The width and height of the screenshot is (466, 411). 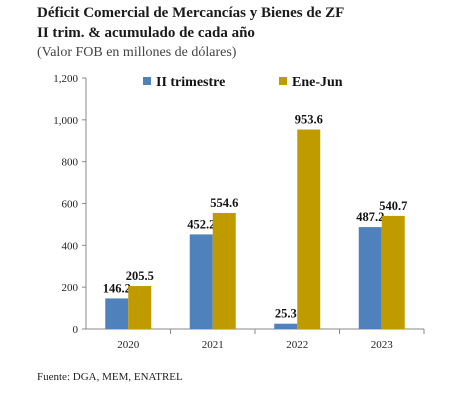 What do you see at coordinates (393, 206) in the screenshot?
I see `data-label: 540.7` at bounding box center [393, 206].